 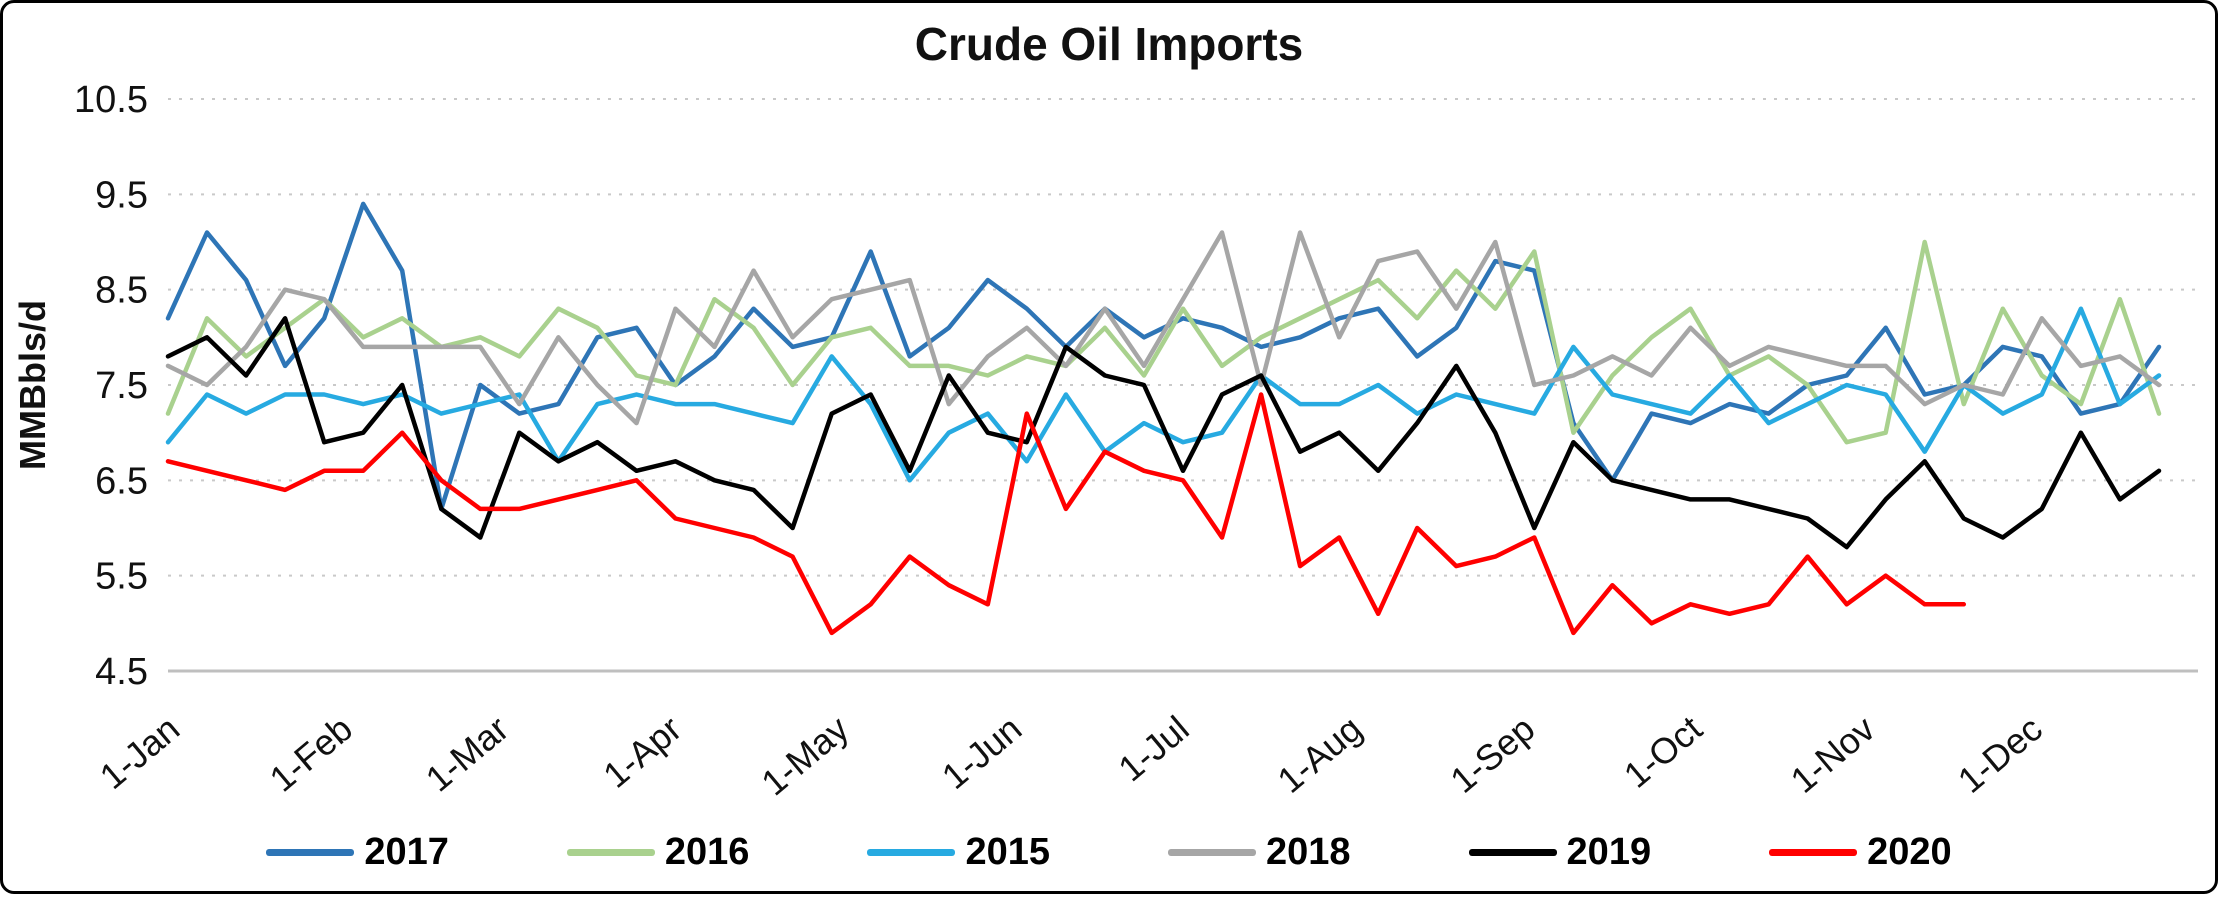 I want to click on legend-swatch-2018, so click(x=1212, y=852).